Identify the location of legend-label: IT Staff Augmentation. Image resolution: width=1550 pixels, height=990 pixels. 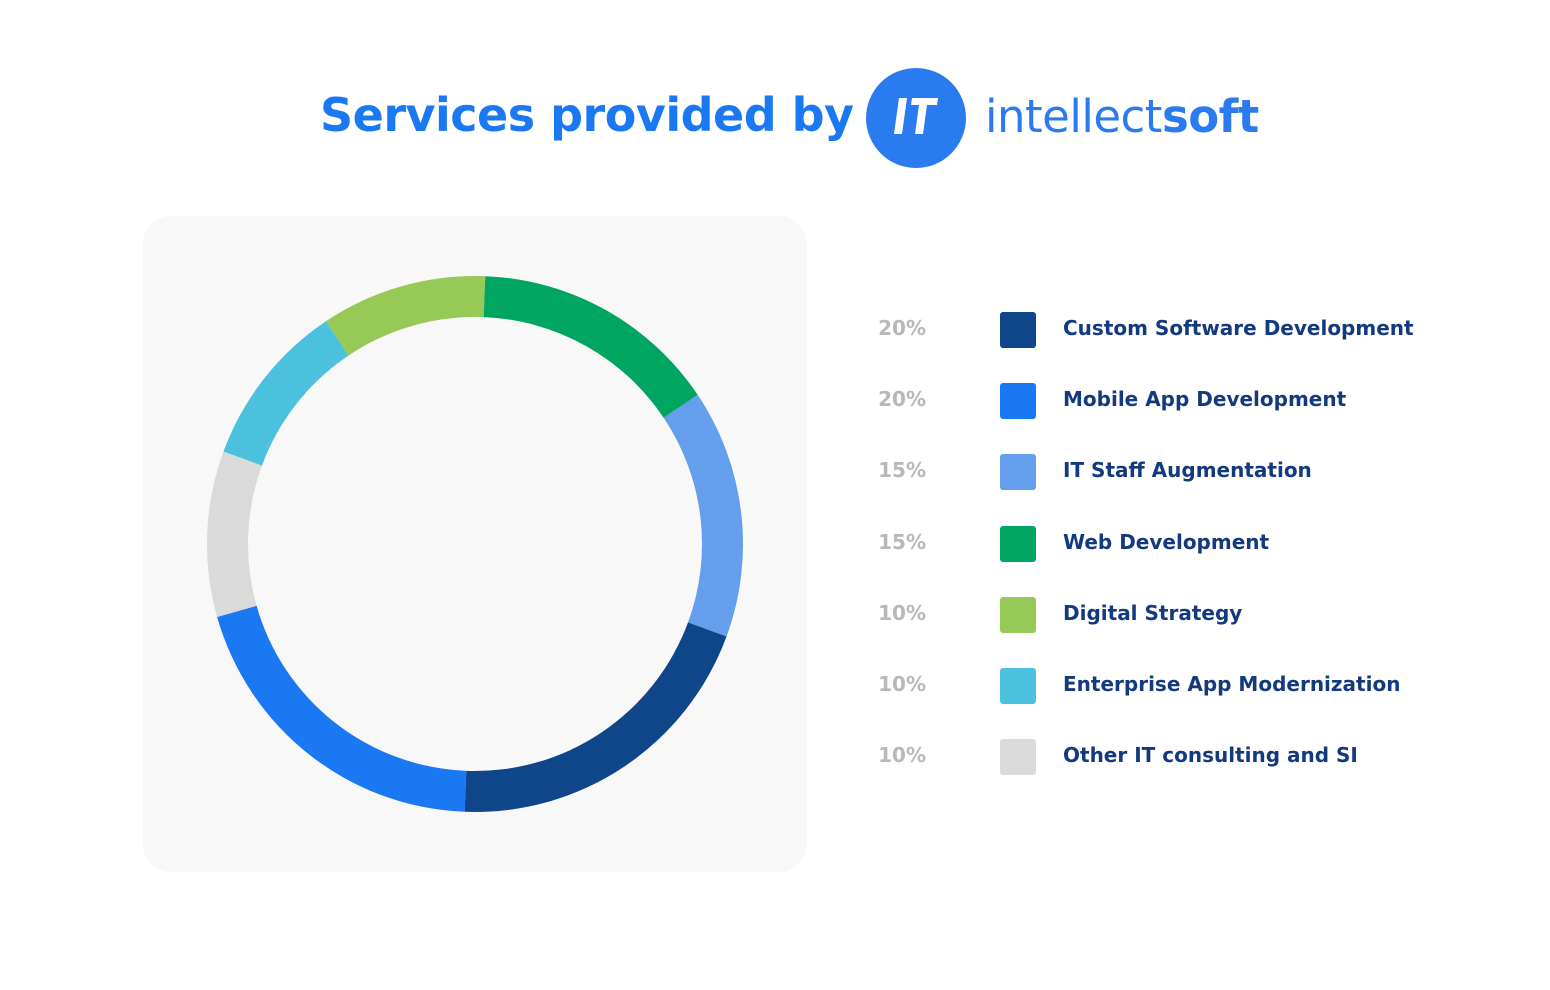
(1187, 470).